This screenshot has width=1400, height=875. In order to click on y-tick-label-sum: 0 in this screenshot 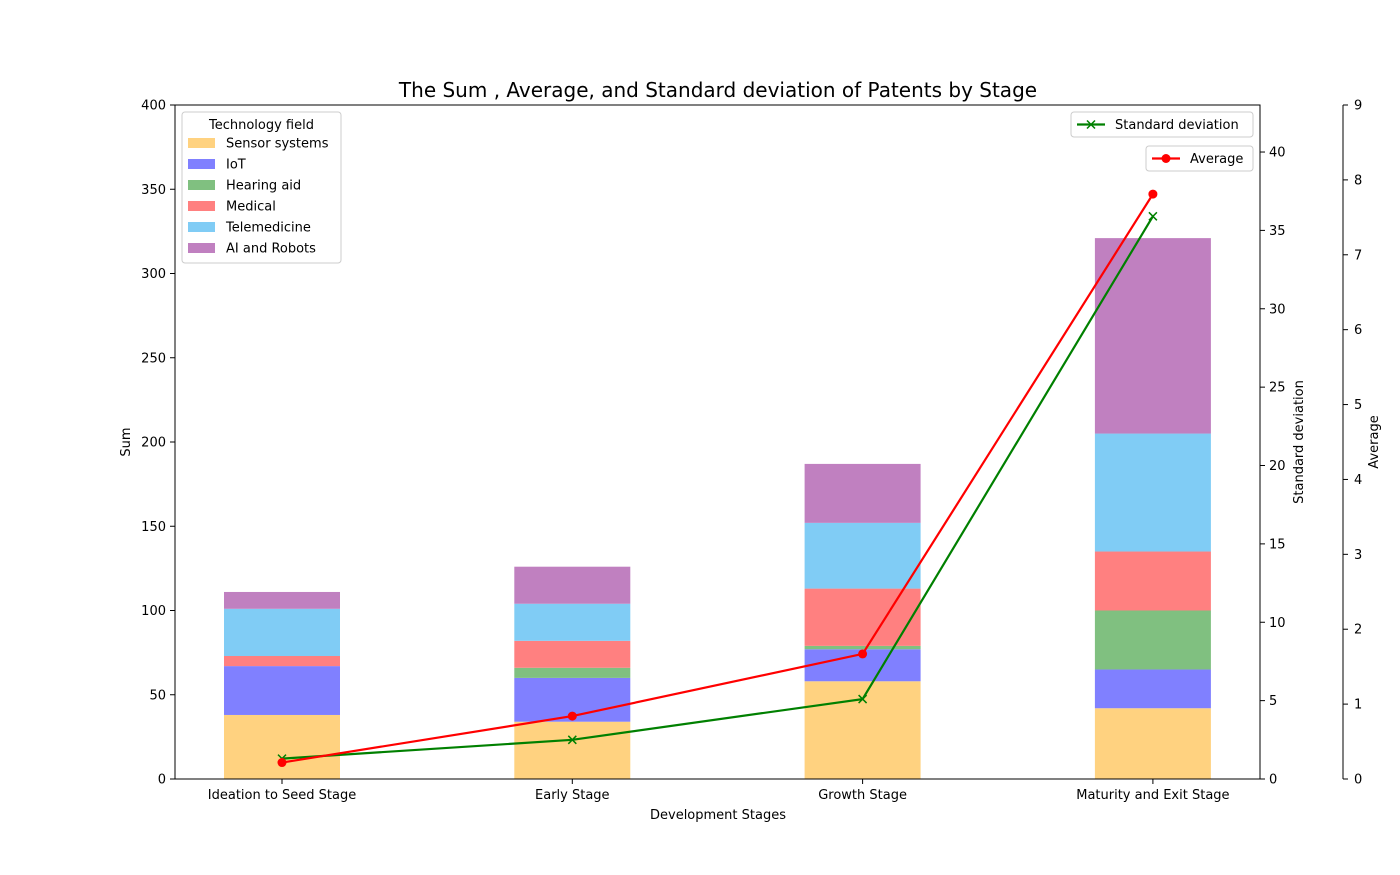, I will do `click(162, 780)`.